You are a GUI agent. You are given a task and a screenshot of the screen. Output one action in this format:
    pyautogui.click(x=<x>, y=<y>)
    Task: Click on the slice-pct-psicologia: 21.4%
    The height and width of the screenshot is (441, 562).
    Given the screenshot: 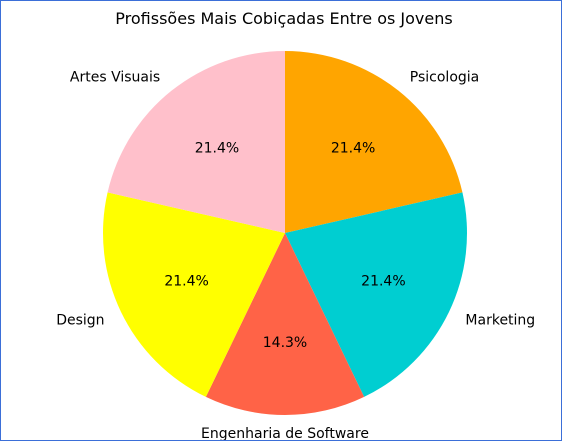 What is the action you would take?
    pyautogui.click(x=353, y=149)
    